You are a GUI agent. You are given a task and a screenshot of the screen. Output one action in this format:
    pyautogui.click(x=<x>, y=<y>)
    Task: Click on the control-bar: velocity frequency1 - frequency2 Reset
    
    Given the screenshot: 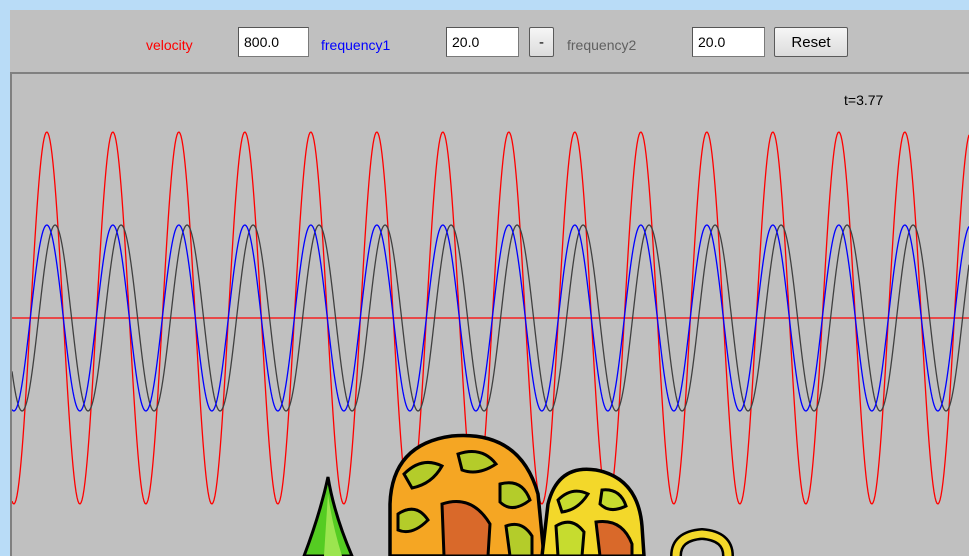 What is the action you would take?
    pyautogui.click(x=489, y=41)
    